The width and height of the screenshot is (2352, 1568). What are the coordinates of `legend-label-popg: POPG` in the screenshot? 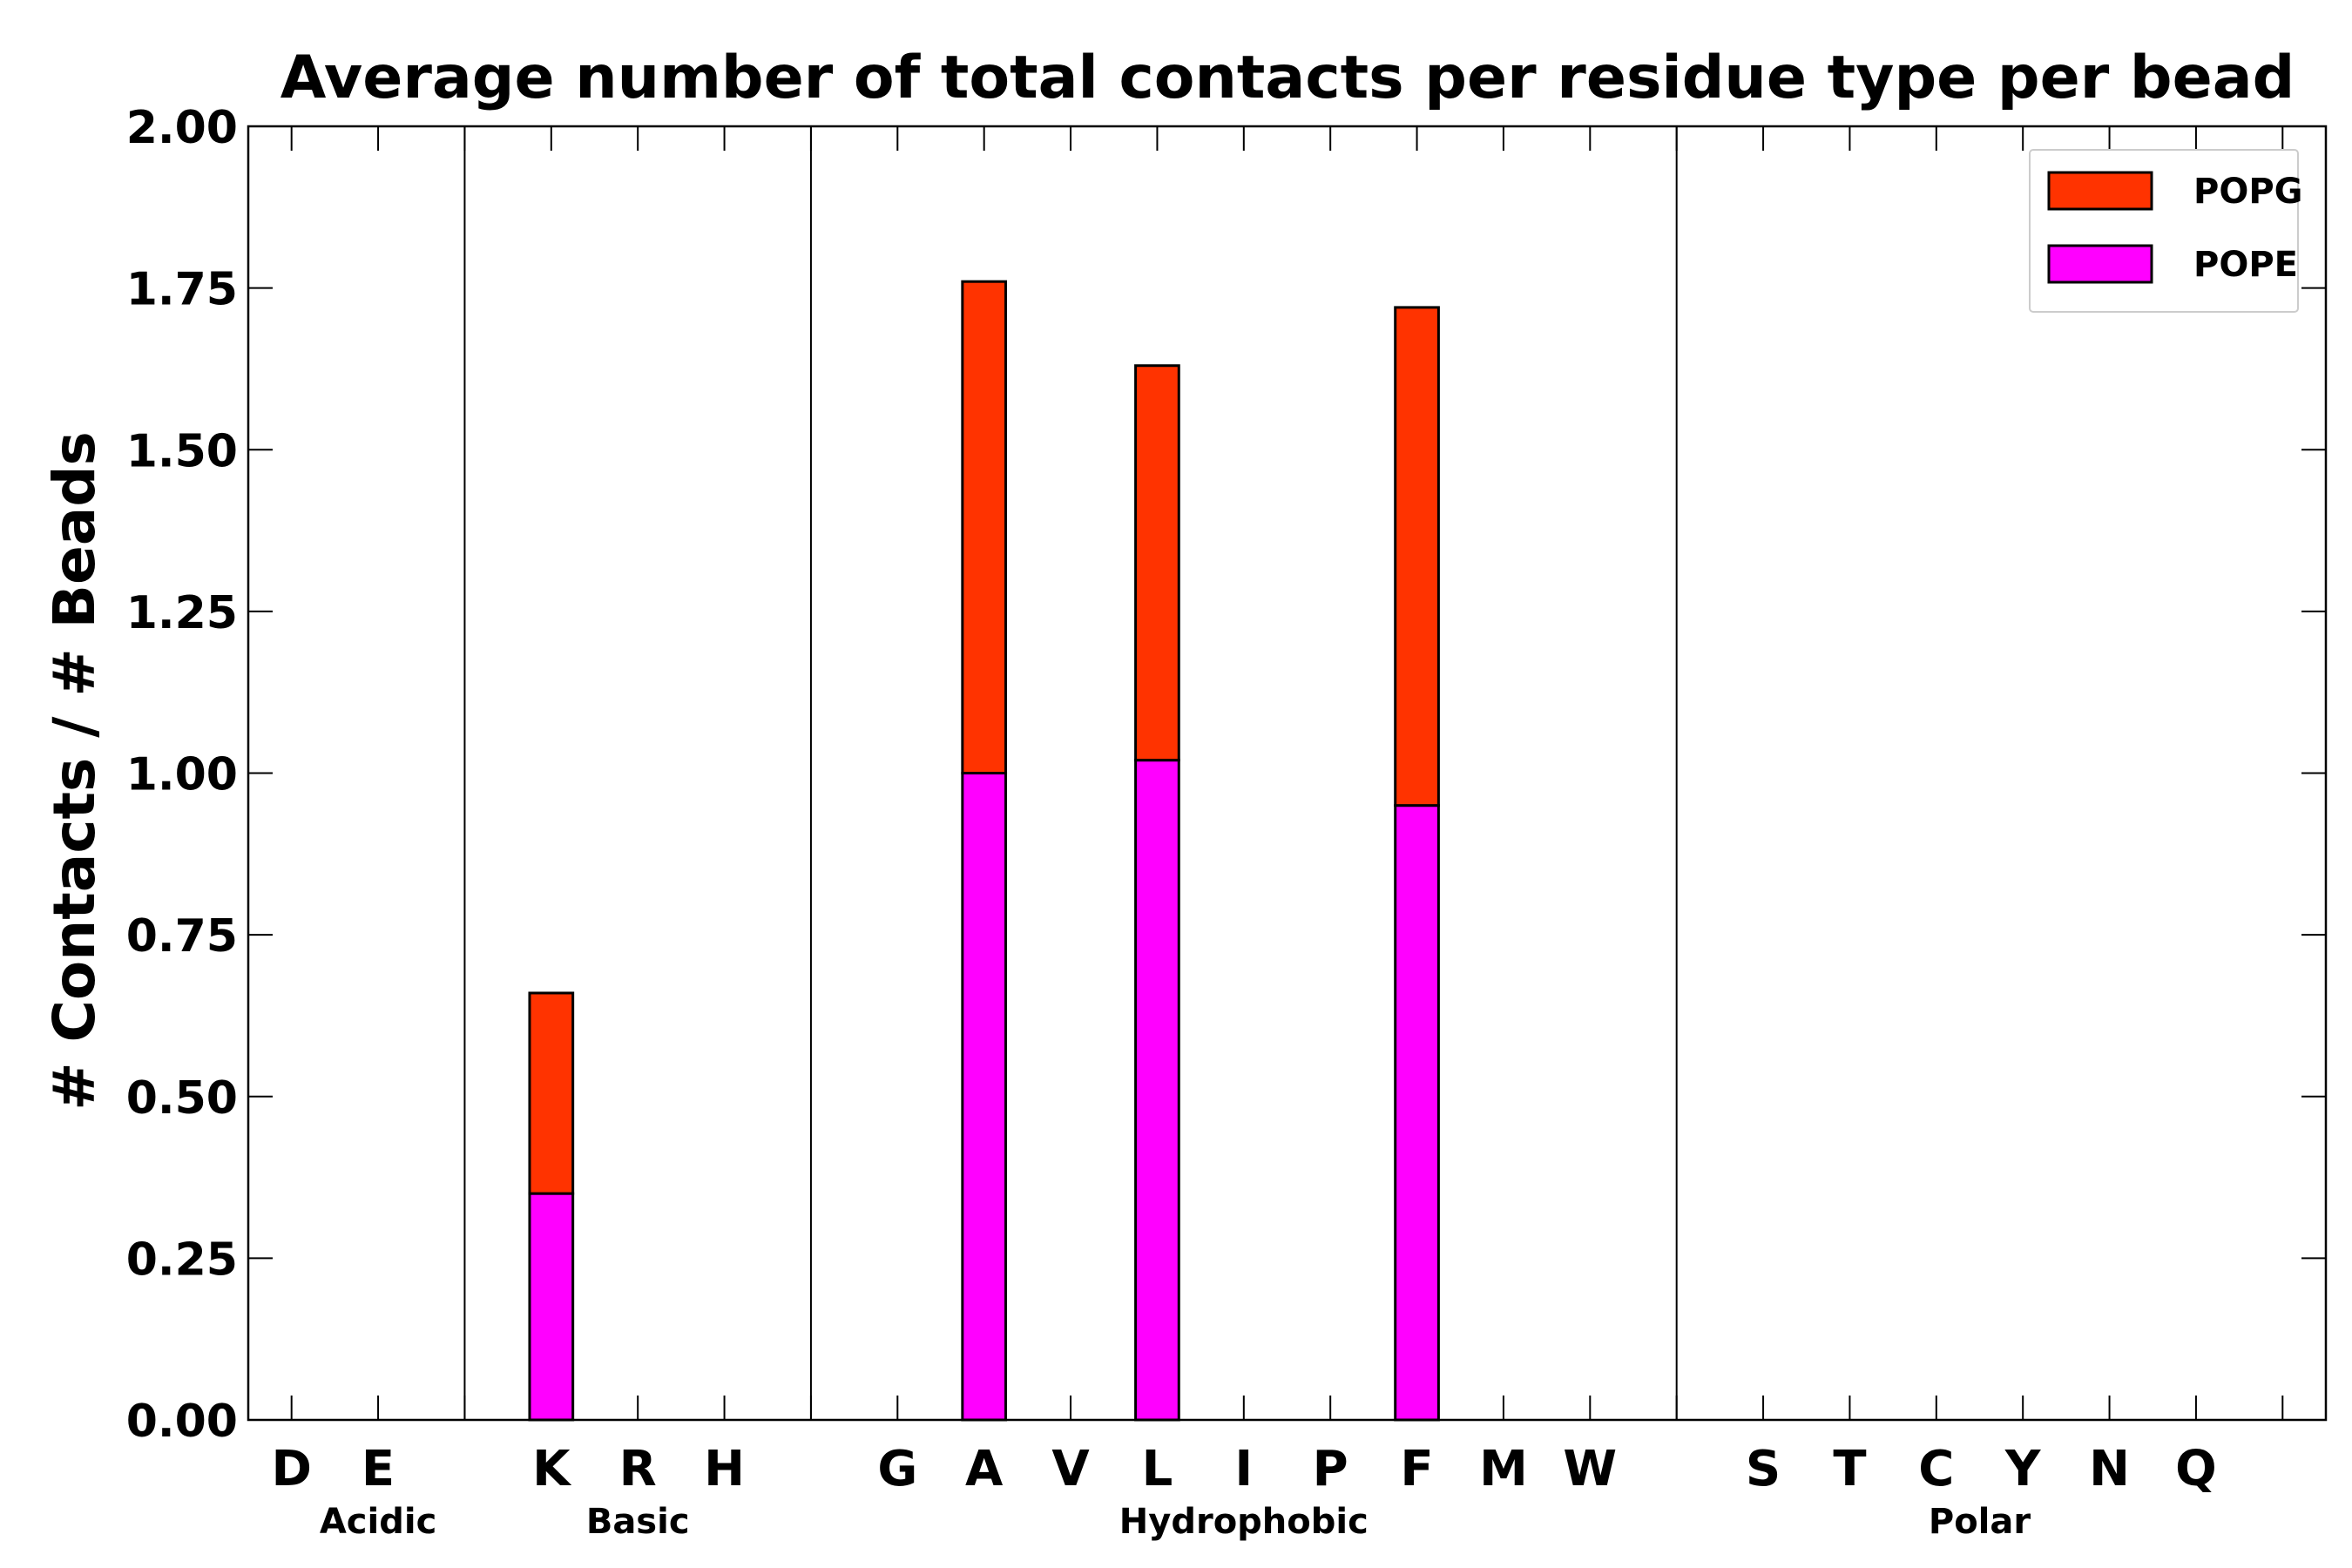 It's located at (2248, 192).